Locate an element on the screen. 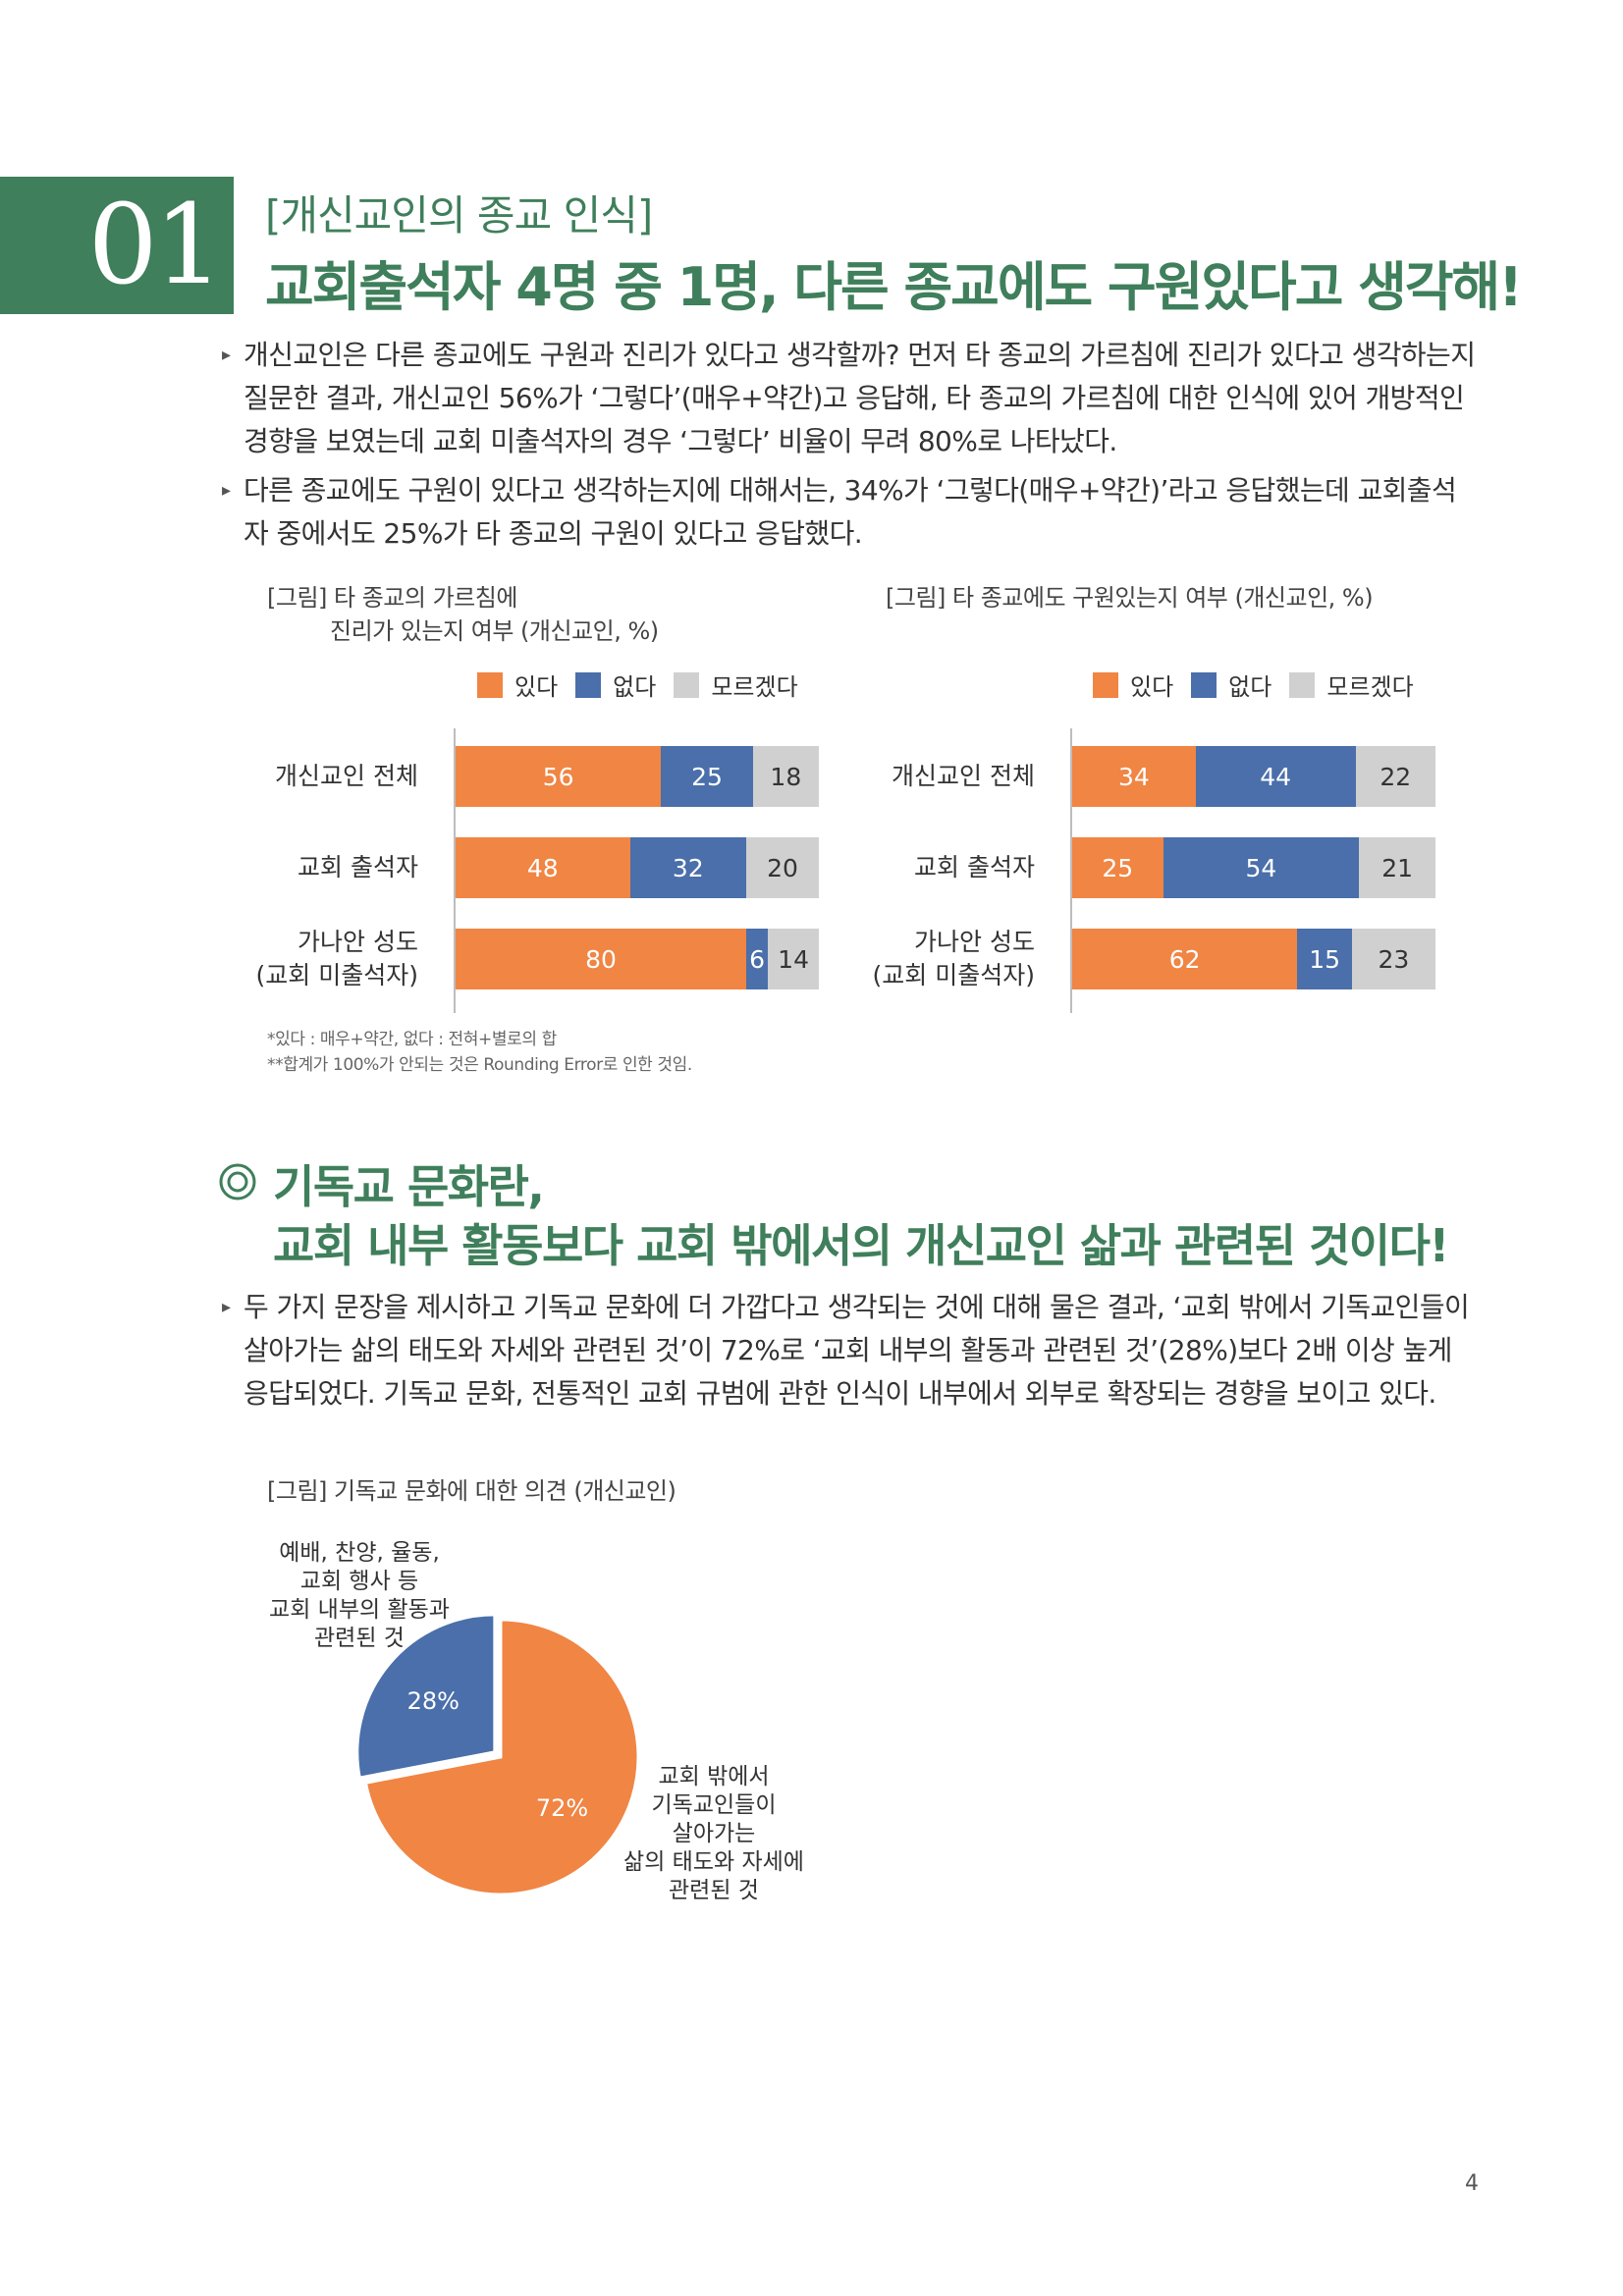  chart1-caption-line2: 진리가 있는지 여부 (개신교인, %) is located at coordinates (494, 631).